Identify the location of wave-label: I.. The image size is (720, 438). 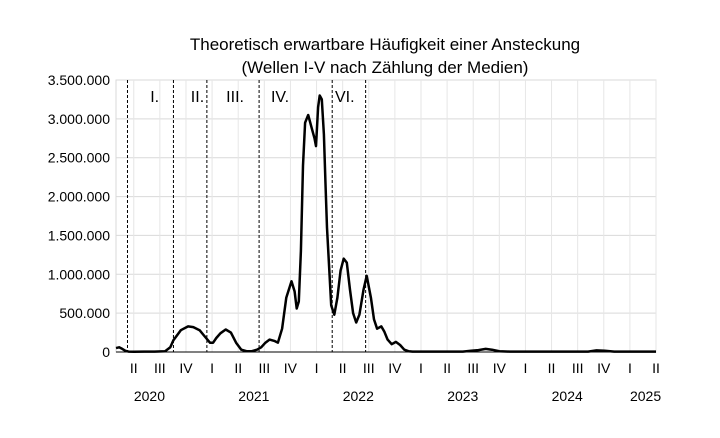
(154, 97).